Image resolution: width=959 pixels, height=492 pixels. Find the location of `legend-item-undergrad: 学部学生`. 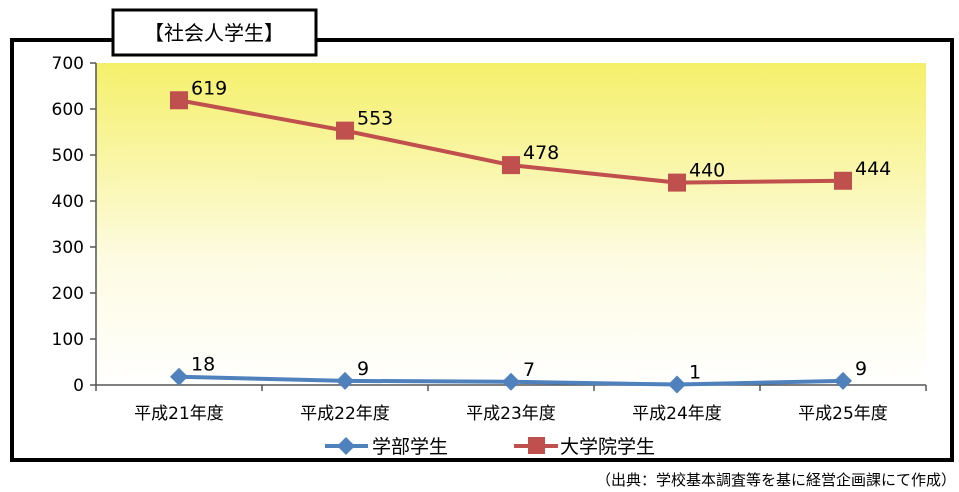

legend-item-undergrad: 学部学生 is located at coordinates (386, 447).